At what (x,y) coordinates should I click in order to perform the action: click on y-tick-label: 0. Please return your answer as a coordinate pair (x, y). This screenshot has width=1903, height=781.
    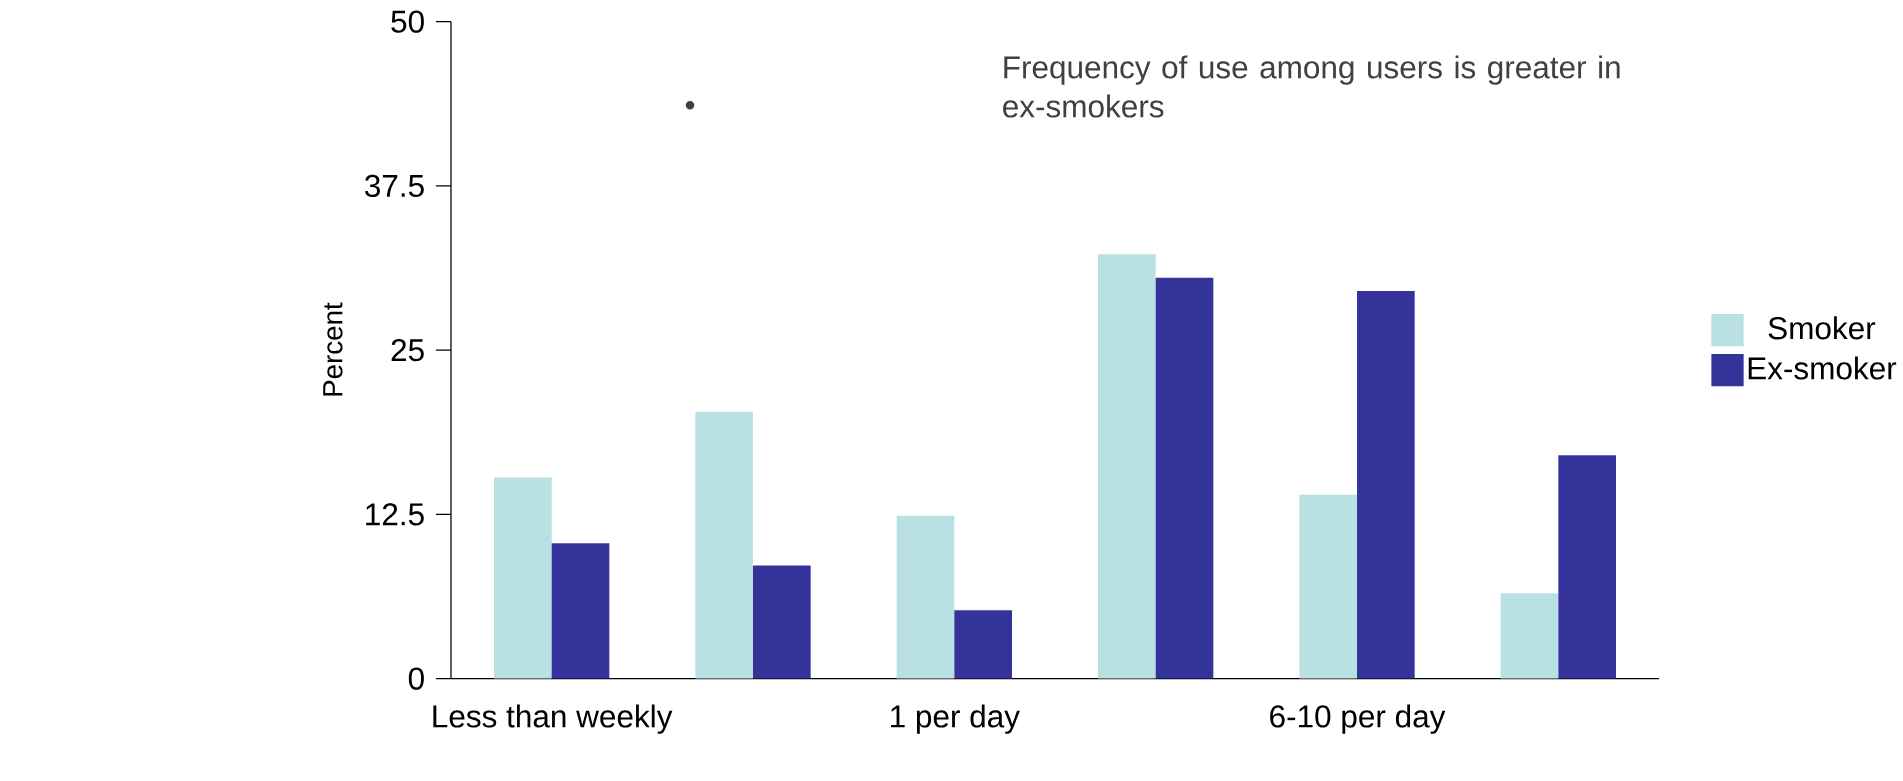
    Looking at the image, I should click on (416, 678).